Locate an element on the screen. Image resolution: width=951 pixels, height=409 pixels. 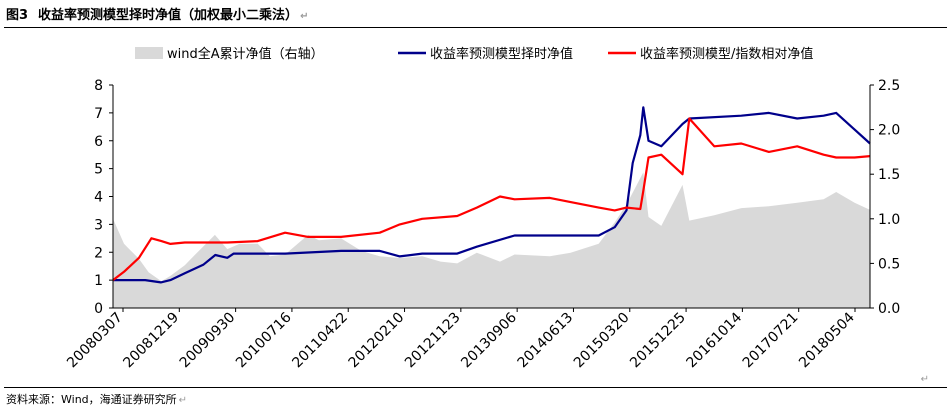
y-left-tick-label: 1 is located at coordinates (98, 281).